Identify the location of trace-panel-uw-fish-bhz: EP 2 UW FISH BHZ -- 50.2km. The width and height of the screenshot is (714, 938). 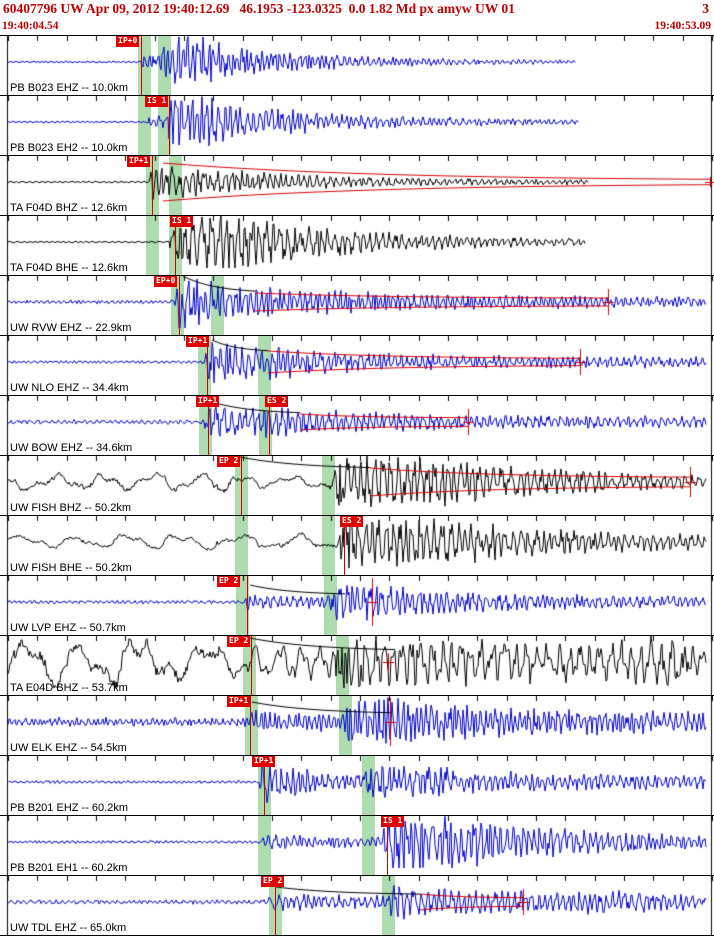
(357, 485).